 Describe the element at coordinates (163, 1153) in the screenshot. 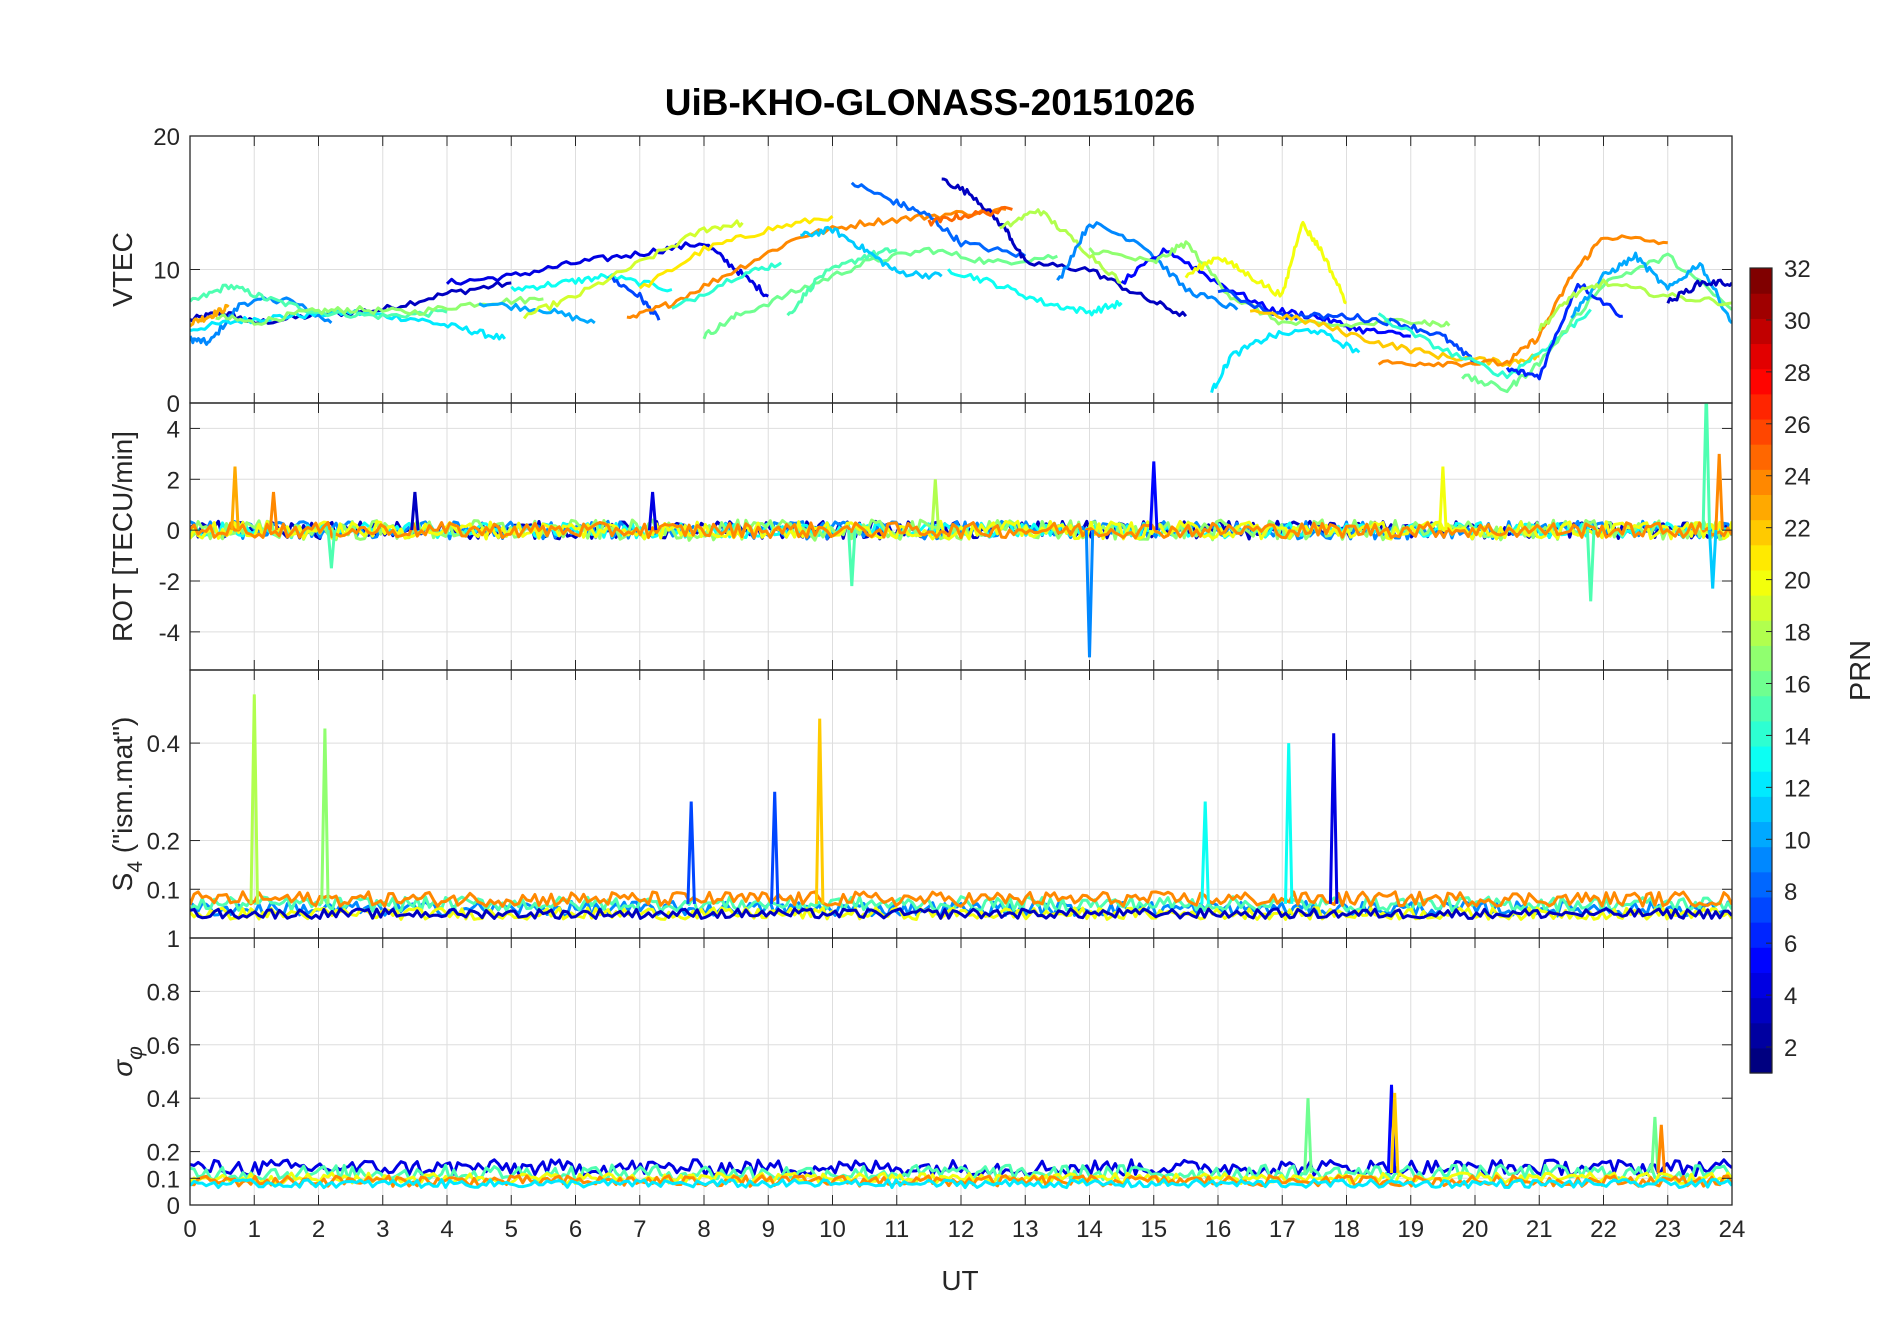

I see `y-tick-label-sigma_phi: 0.2` at that location.